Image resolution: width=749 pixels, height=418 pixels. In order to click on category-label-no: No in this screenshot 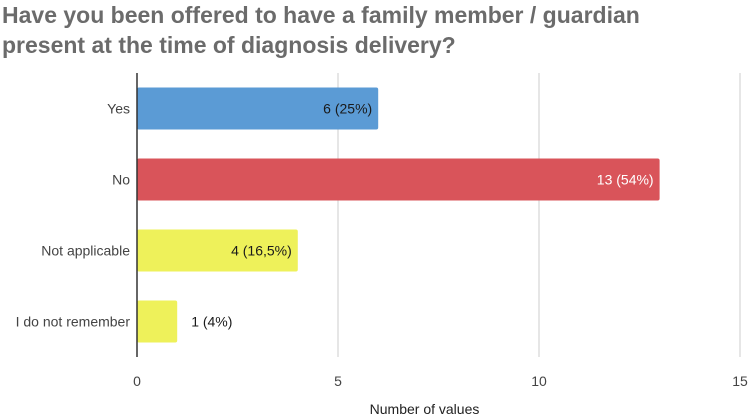, I will do `click(121, 180)`.